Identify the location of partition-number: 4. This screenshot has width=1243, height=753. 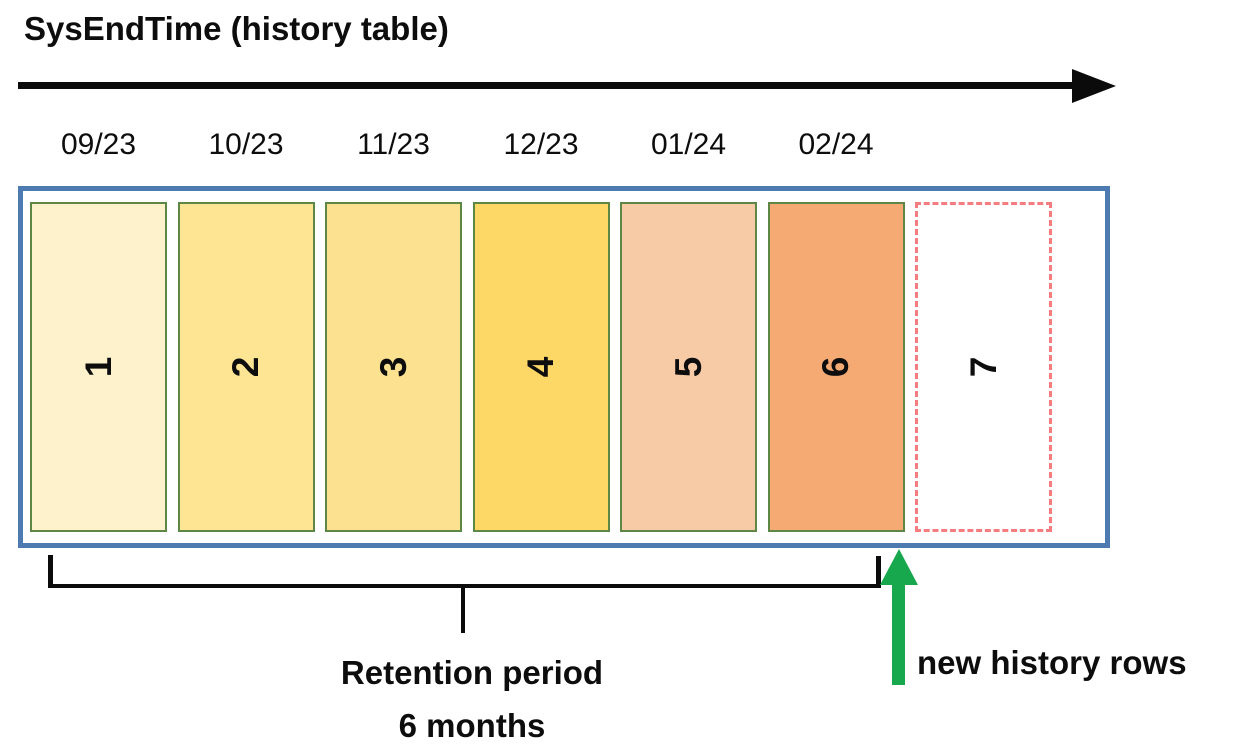
(540, 367).